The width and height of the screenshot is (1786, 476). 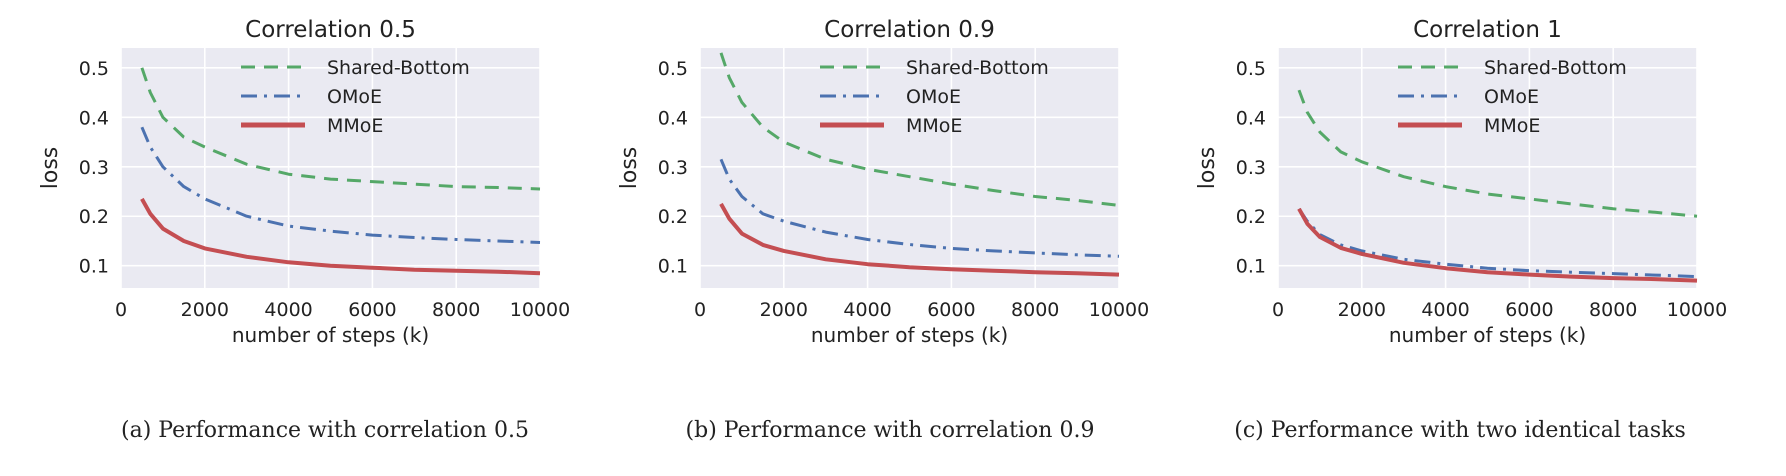 I want to click on x-axis-label-c: number of steps (k), so click(x=1487, y=335).